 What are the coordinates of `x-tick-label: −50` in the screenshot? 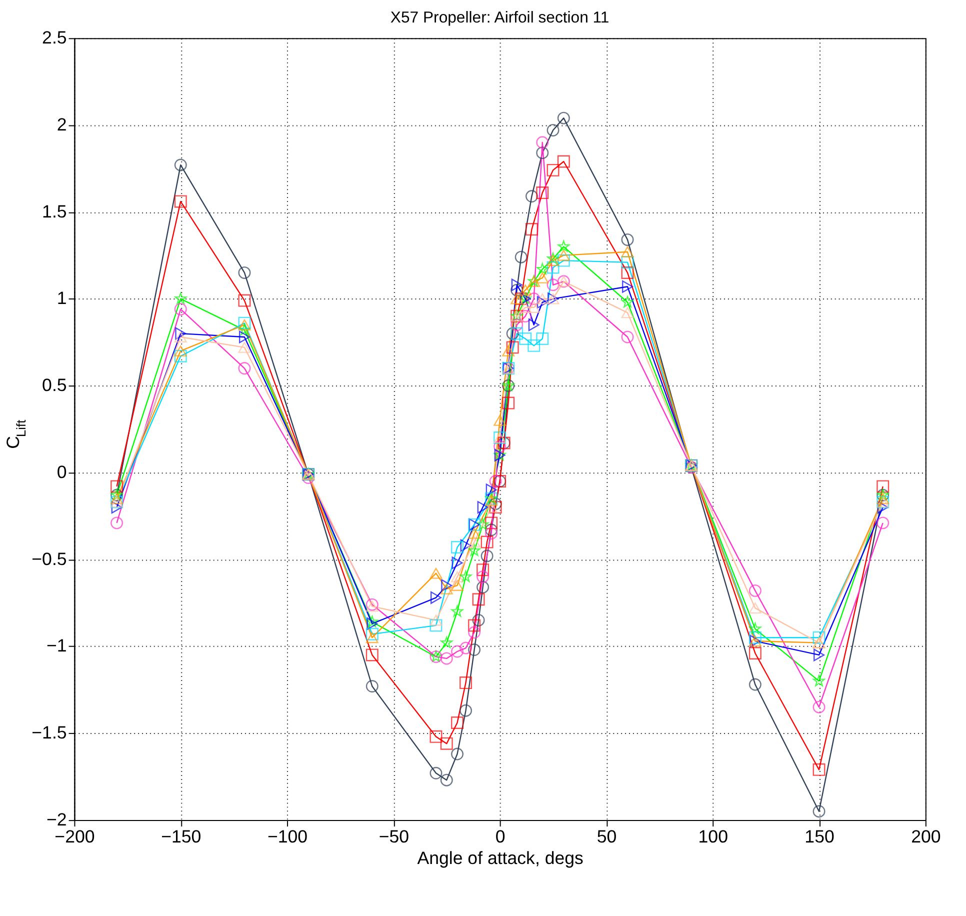 It's located at (394, 836).